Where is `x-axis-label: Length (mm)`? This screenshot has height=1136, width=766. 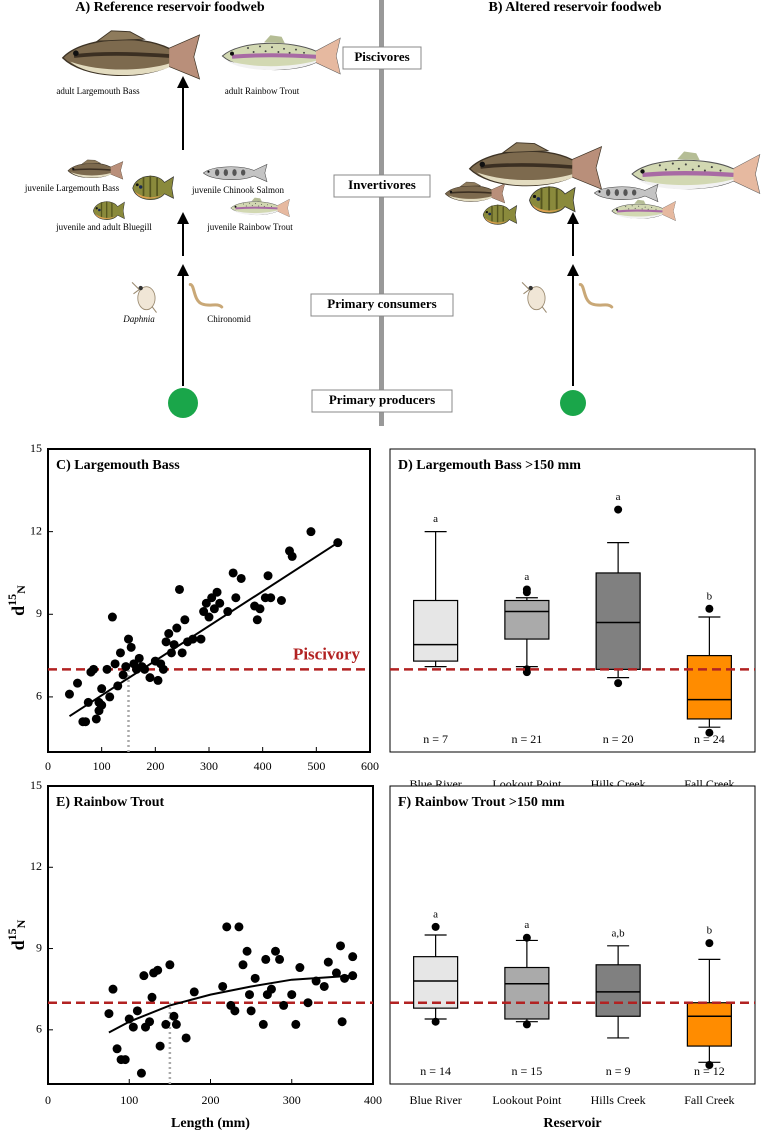 x-axis-label: Length (mm) is located at coordinates (210, 1123).